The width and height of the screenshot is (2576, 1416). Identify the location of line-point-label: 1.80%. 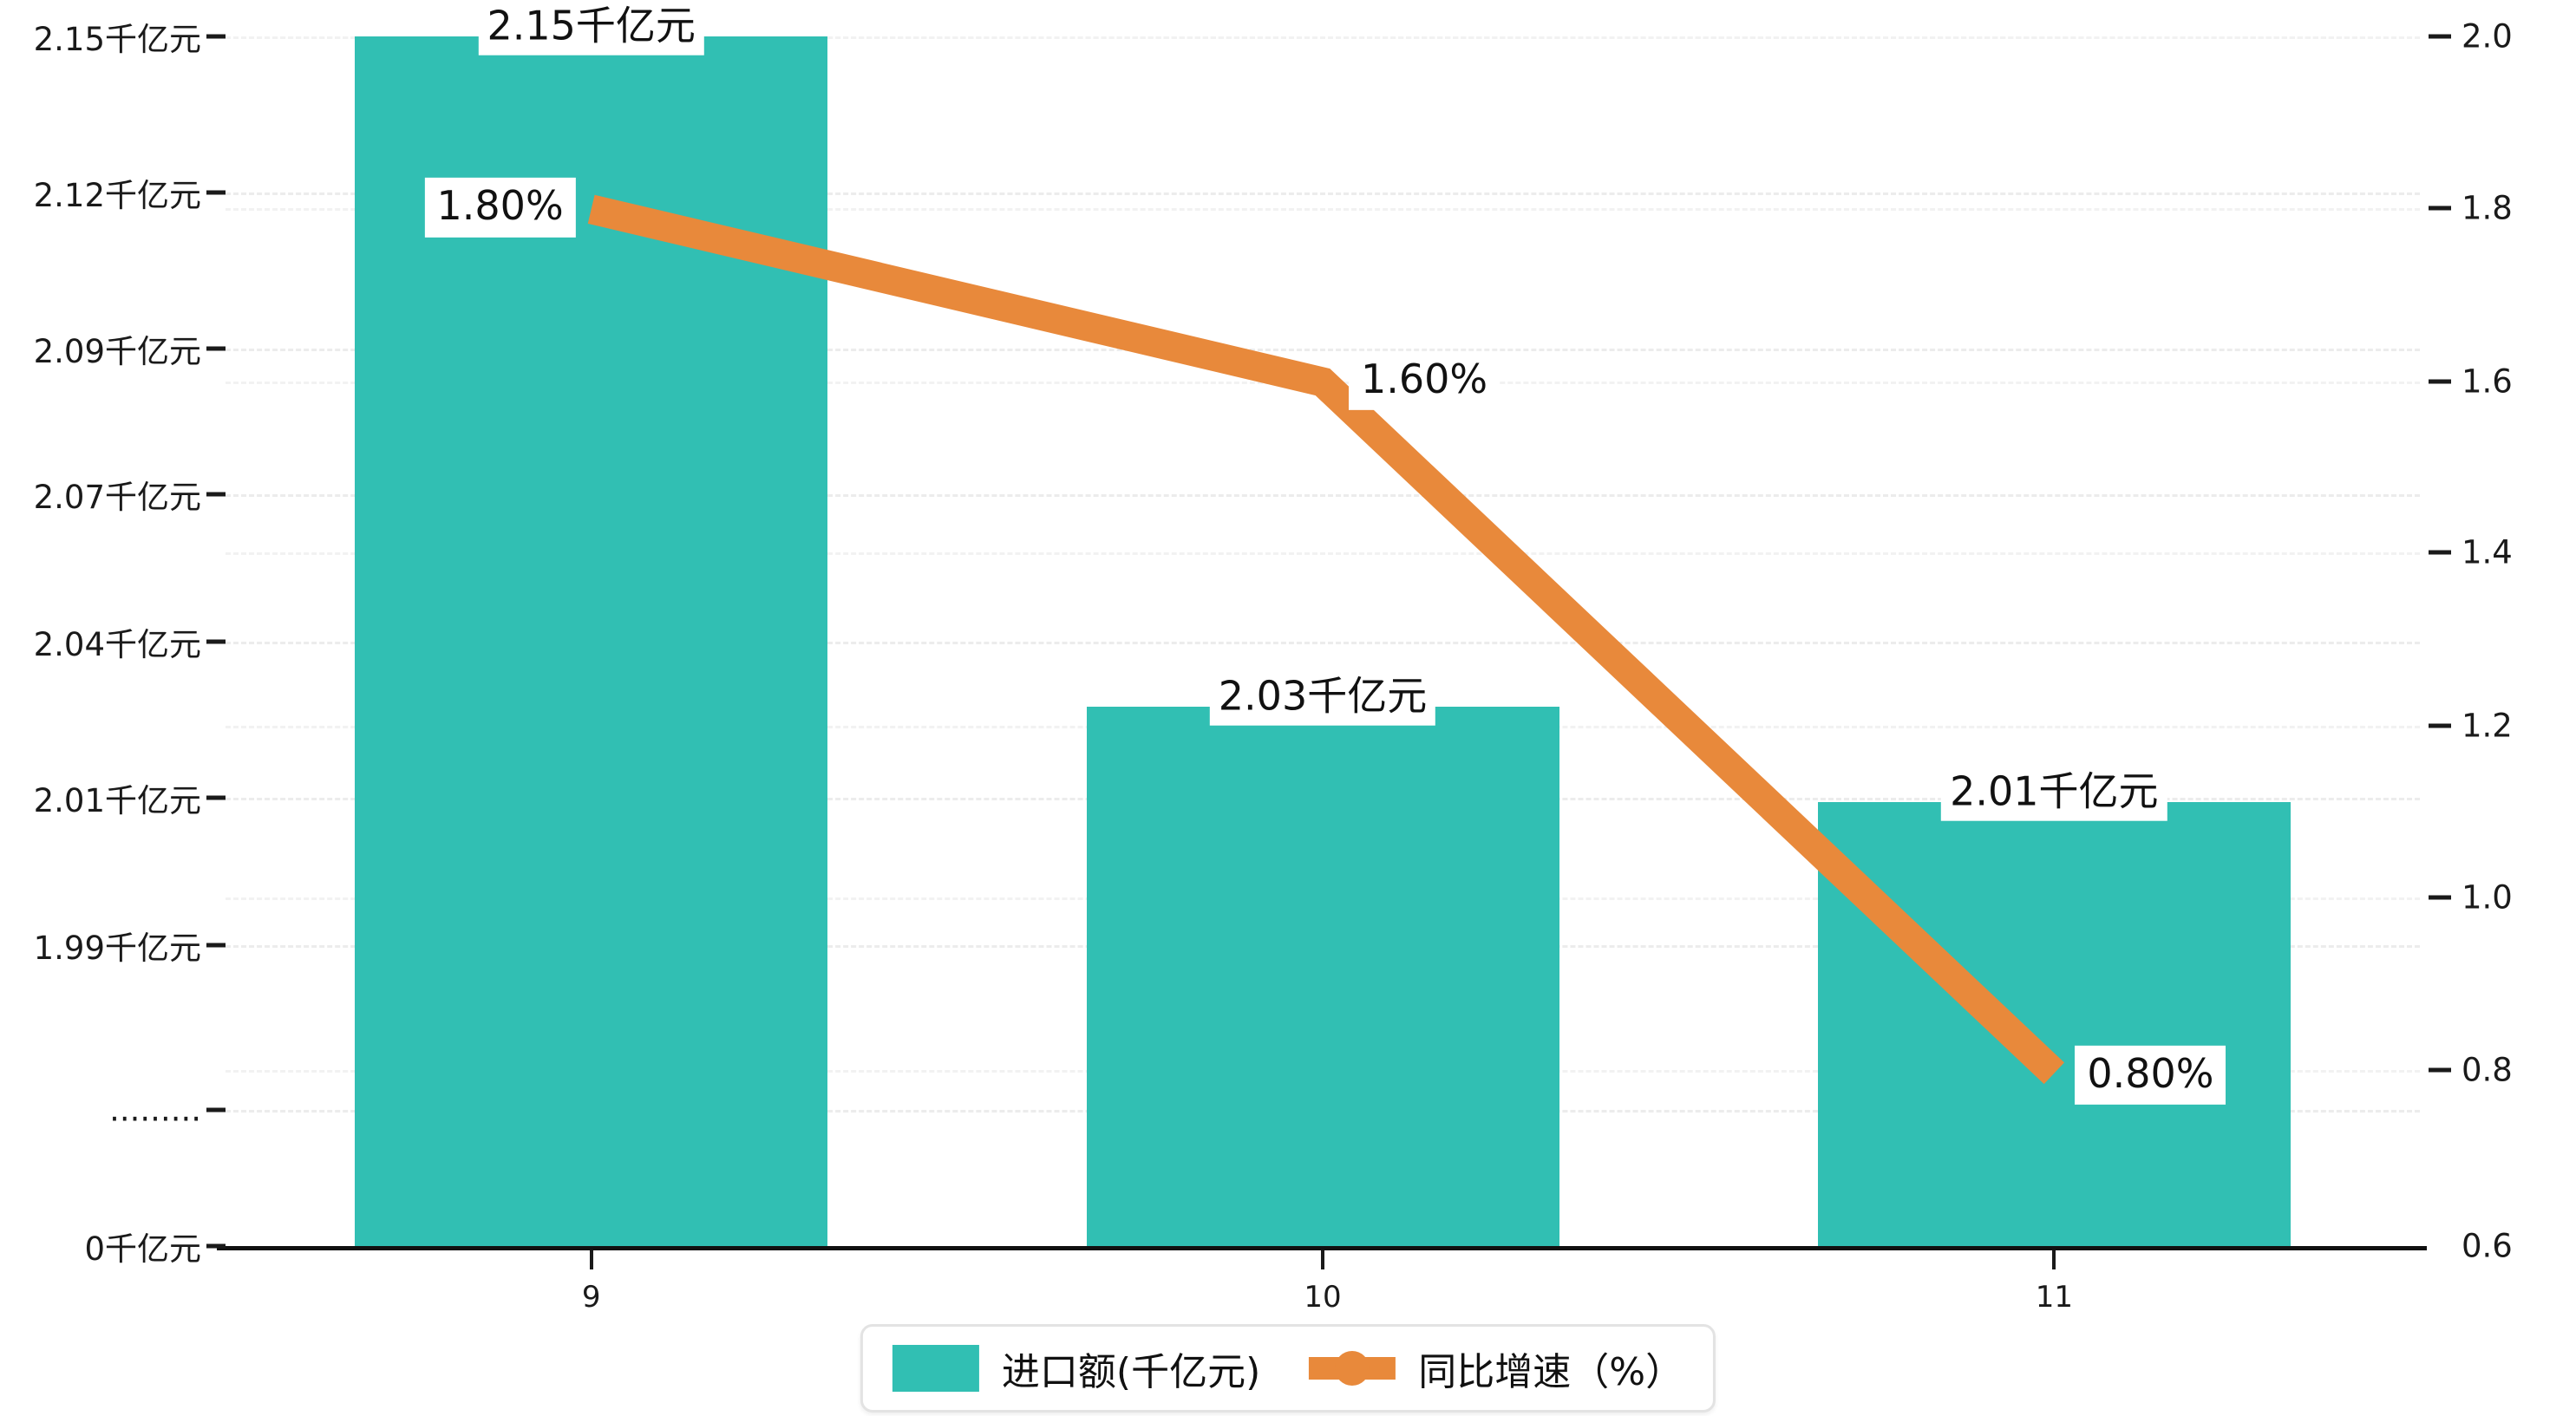
(500, 208).